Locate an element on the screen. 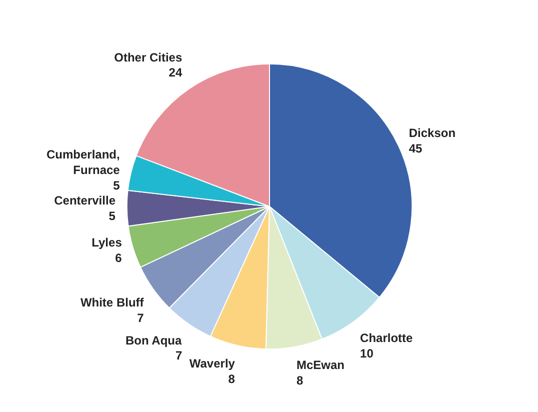 The image size is (538, 412). slice-label: Lyles is located at coordinates (107, 243).